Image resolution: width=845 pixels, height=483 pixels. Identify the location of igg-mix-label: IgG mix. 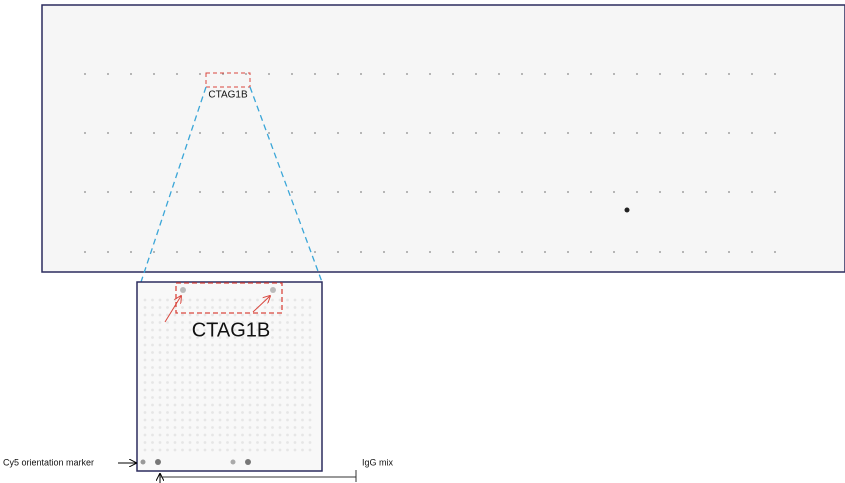
(378, 462).